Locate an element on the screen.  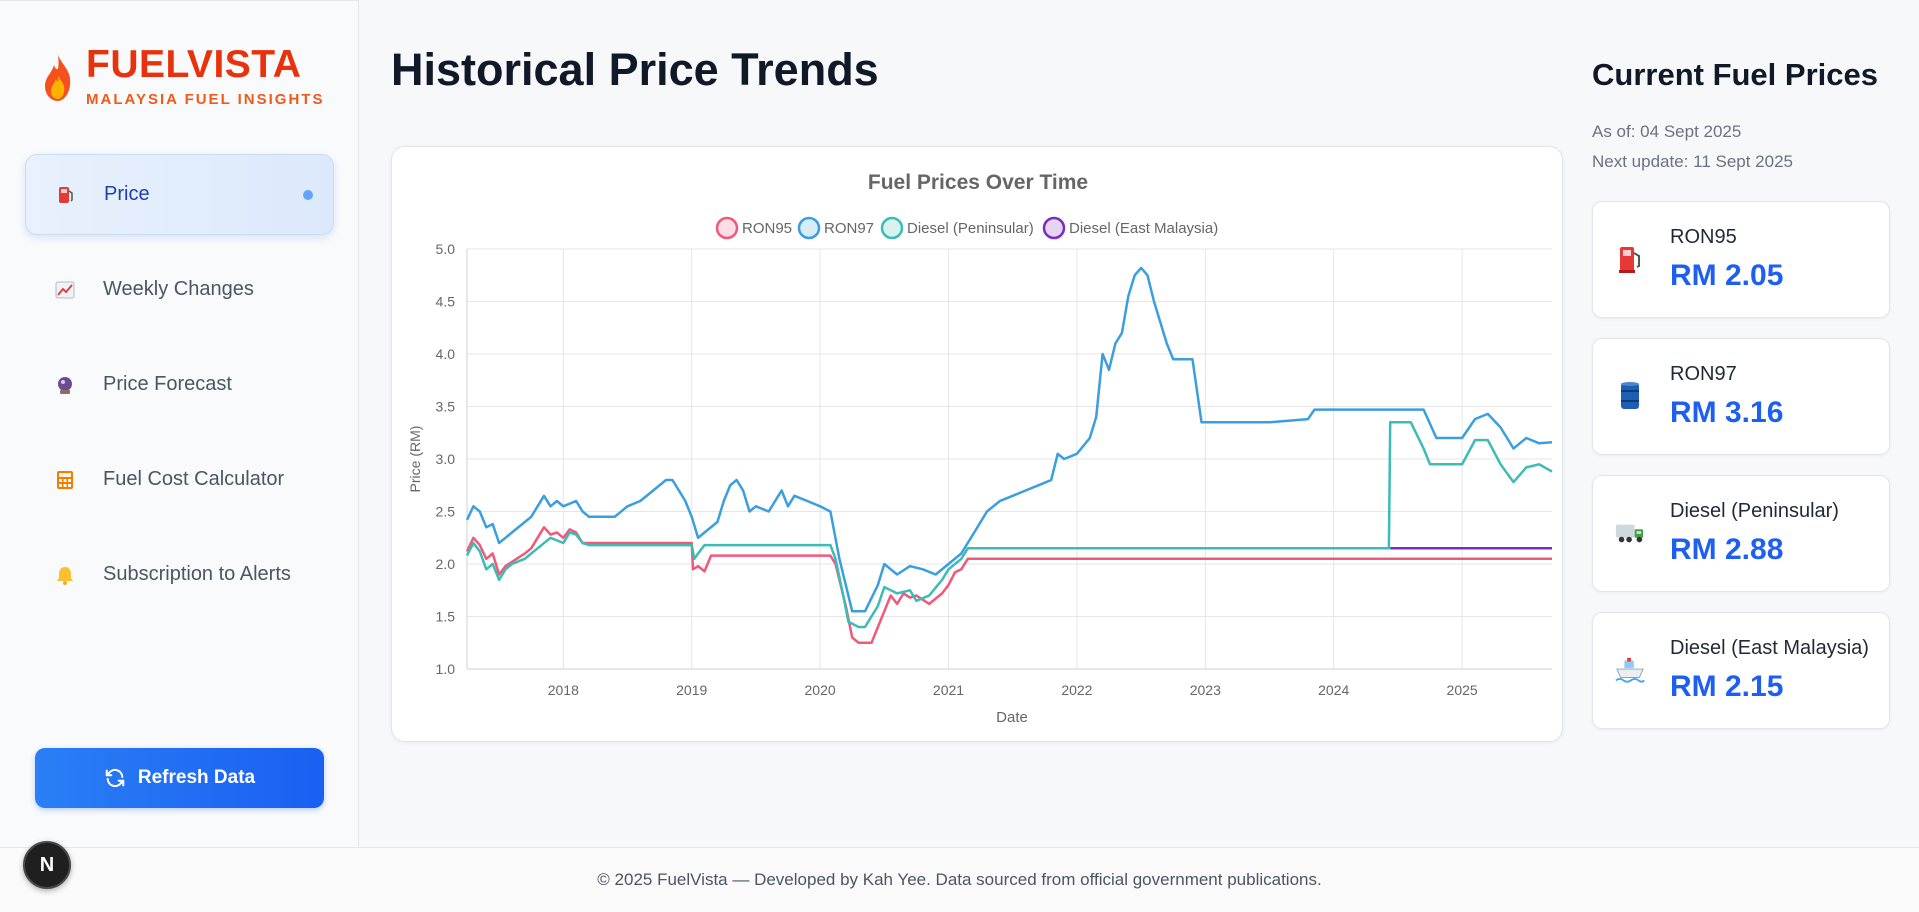
x-tick-label: 2022 is located at coordinates (1076, 690).